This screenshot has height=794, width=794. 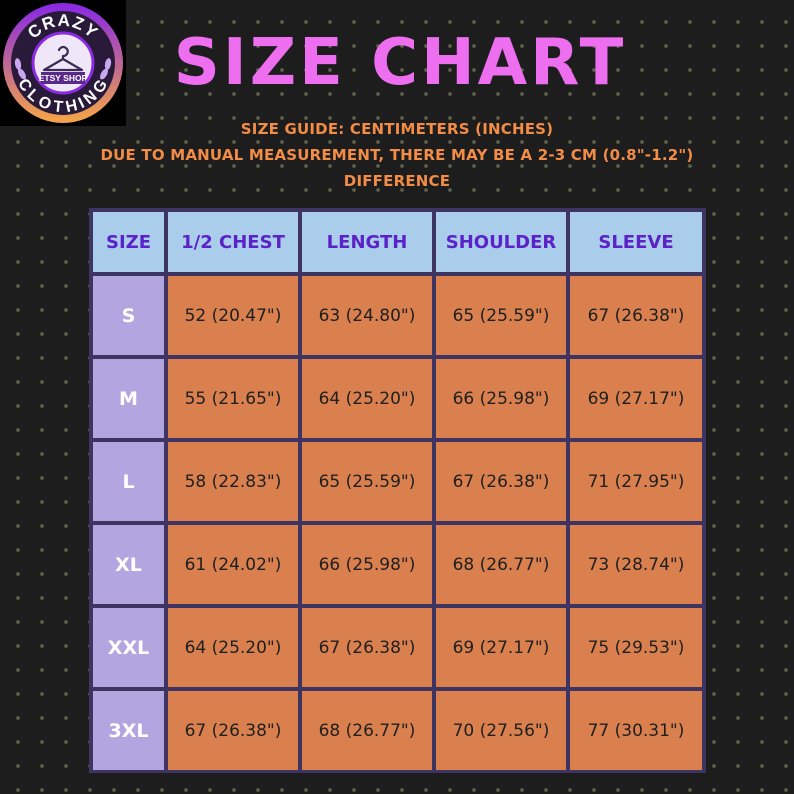 What do you see at coordinates (501, 315) in the screenshot?
I see `shoulder-cell: 65 (25.59")` at bounding box center [501, 315].